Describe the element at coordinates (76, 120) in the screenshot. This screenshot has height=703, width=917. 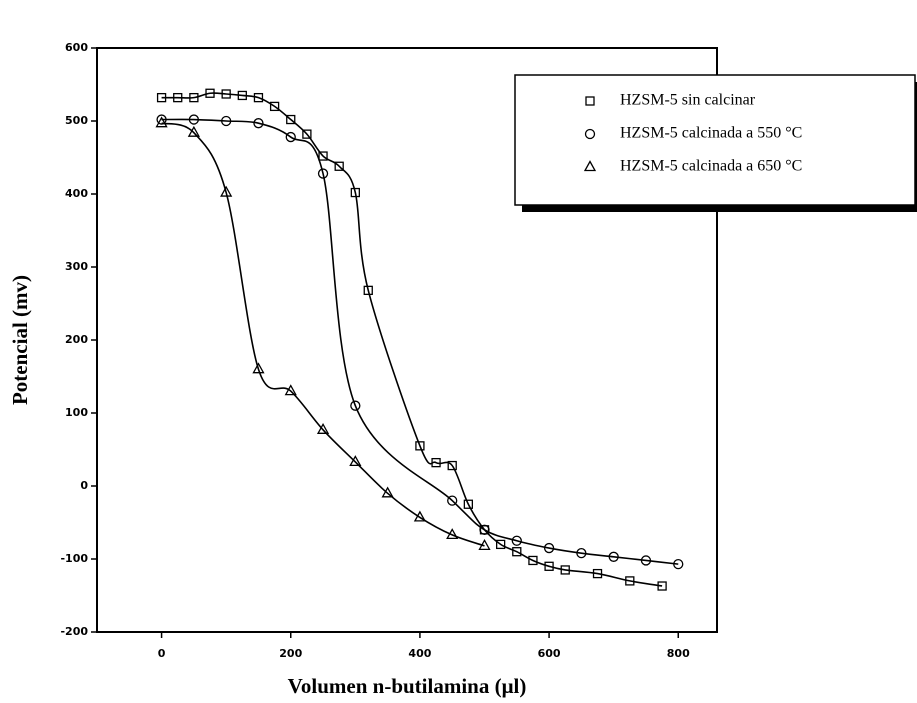
I see `y-tick-label: 500` at that location.